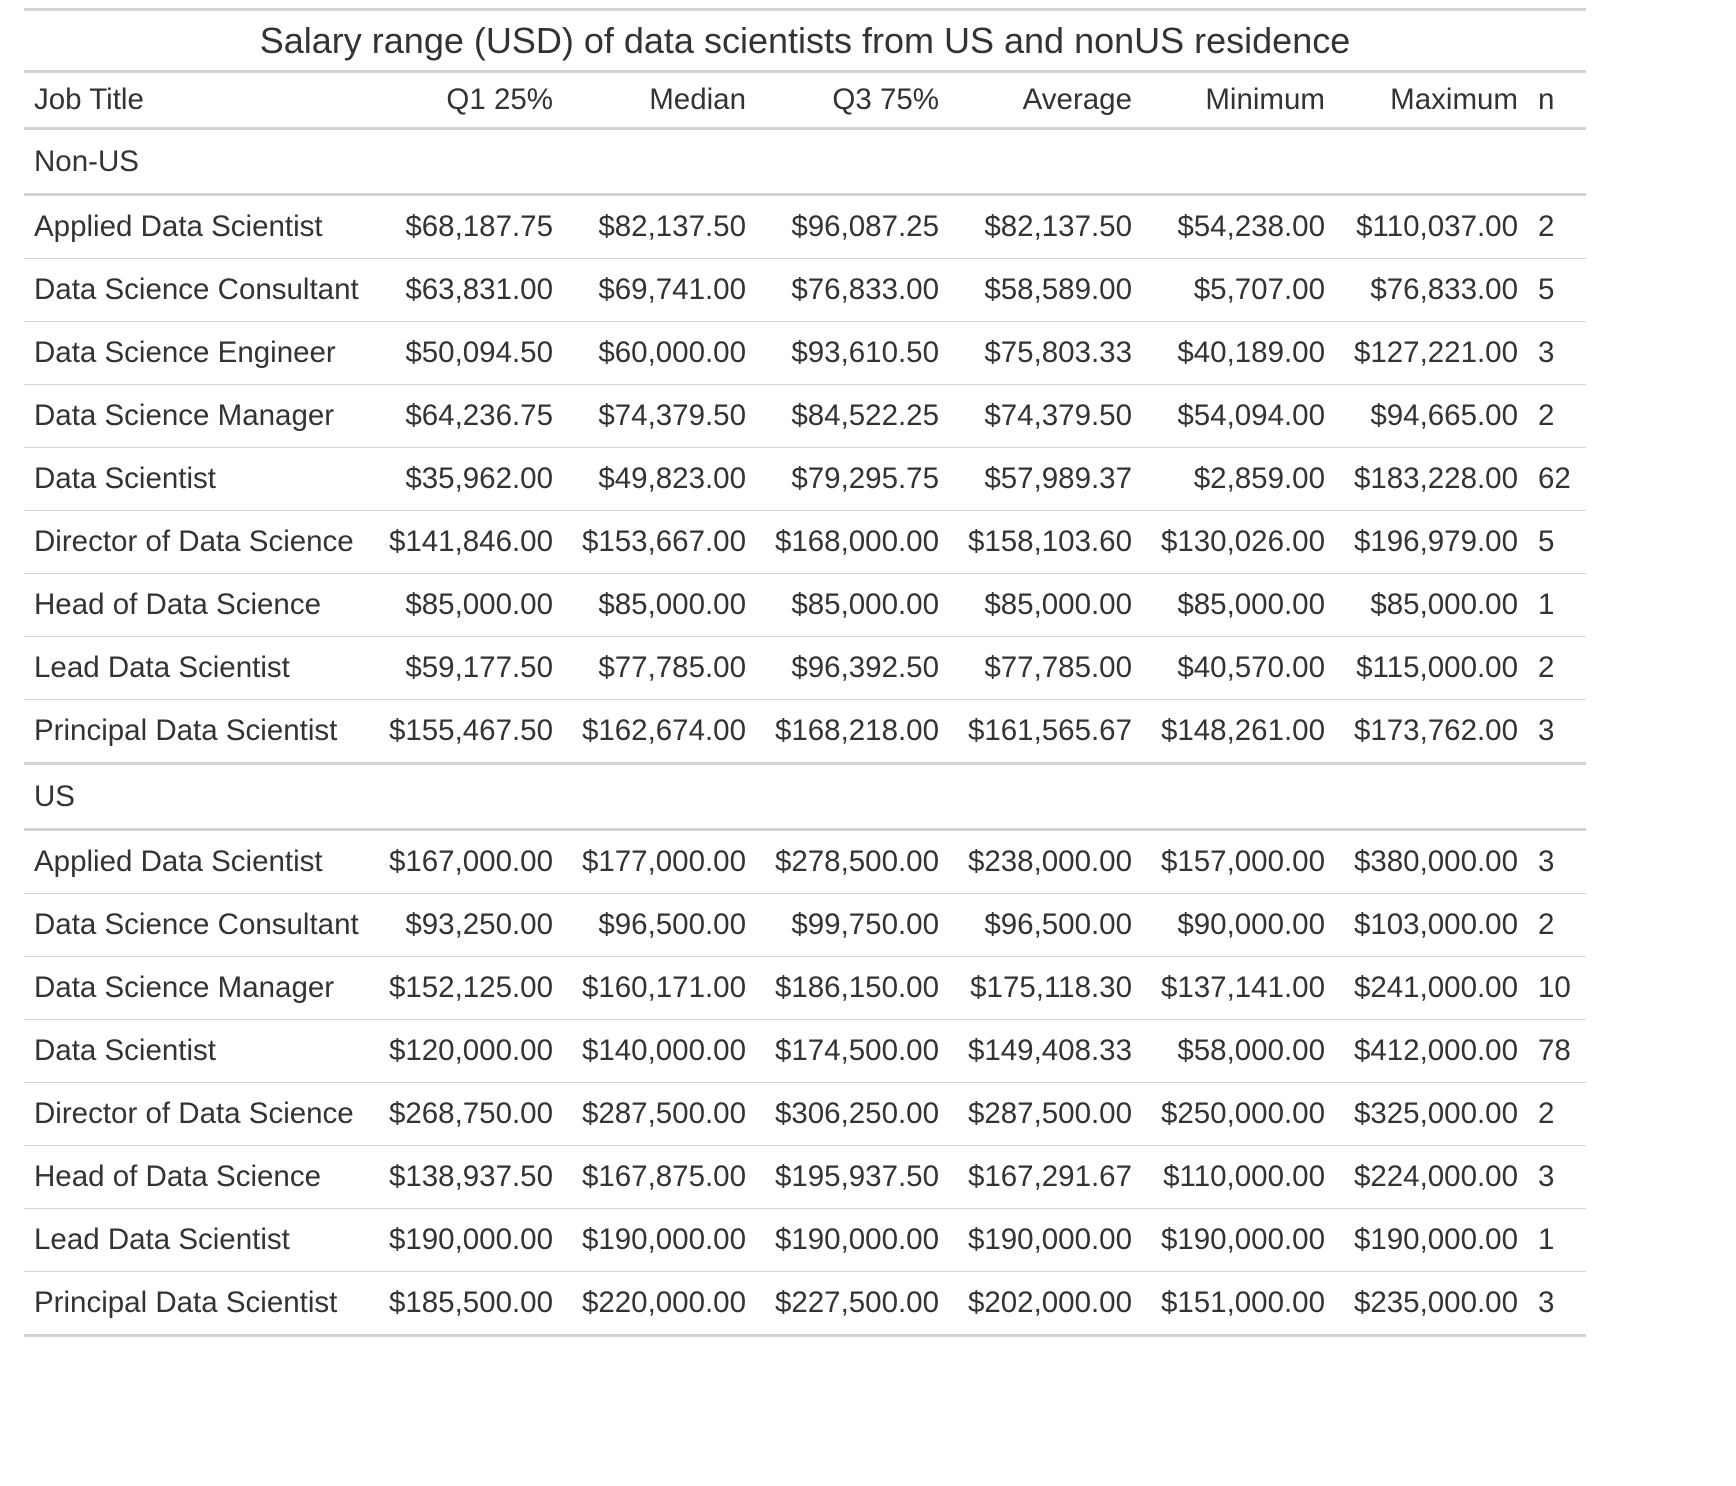 The image size is (1736, 1486). Describe the element at coordinates (805, 162) in the screenshot. I see `group-label: Non-US` at that location.